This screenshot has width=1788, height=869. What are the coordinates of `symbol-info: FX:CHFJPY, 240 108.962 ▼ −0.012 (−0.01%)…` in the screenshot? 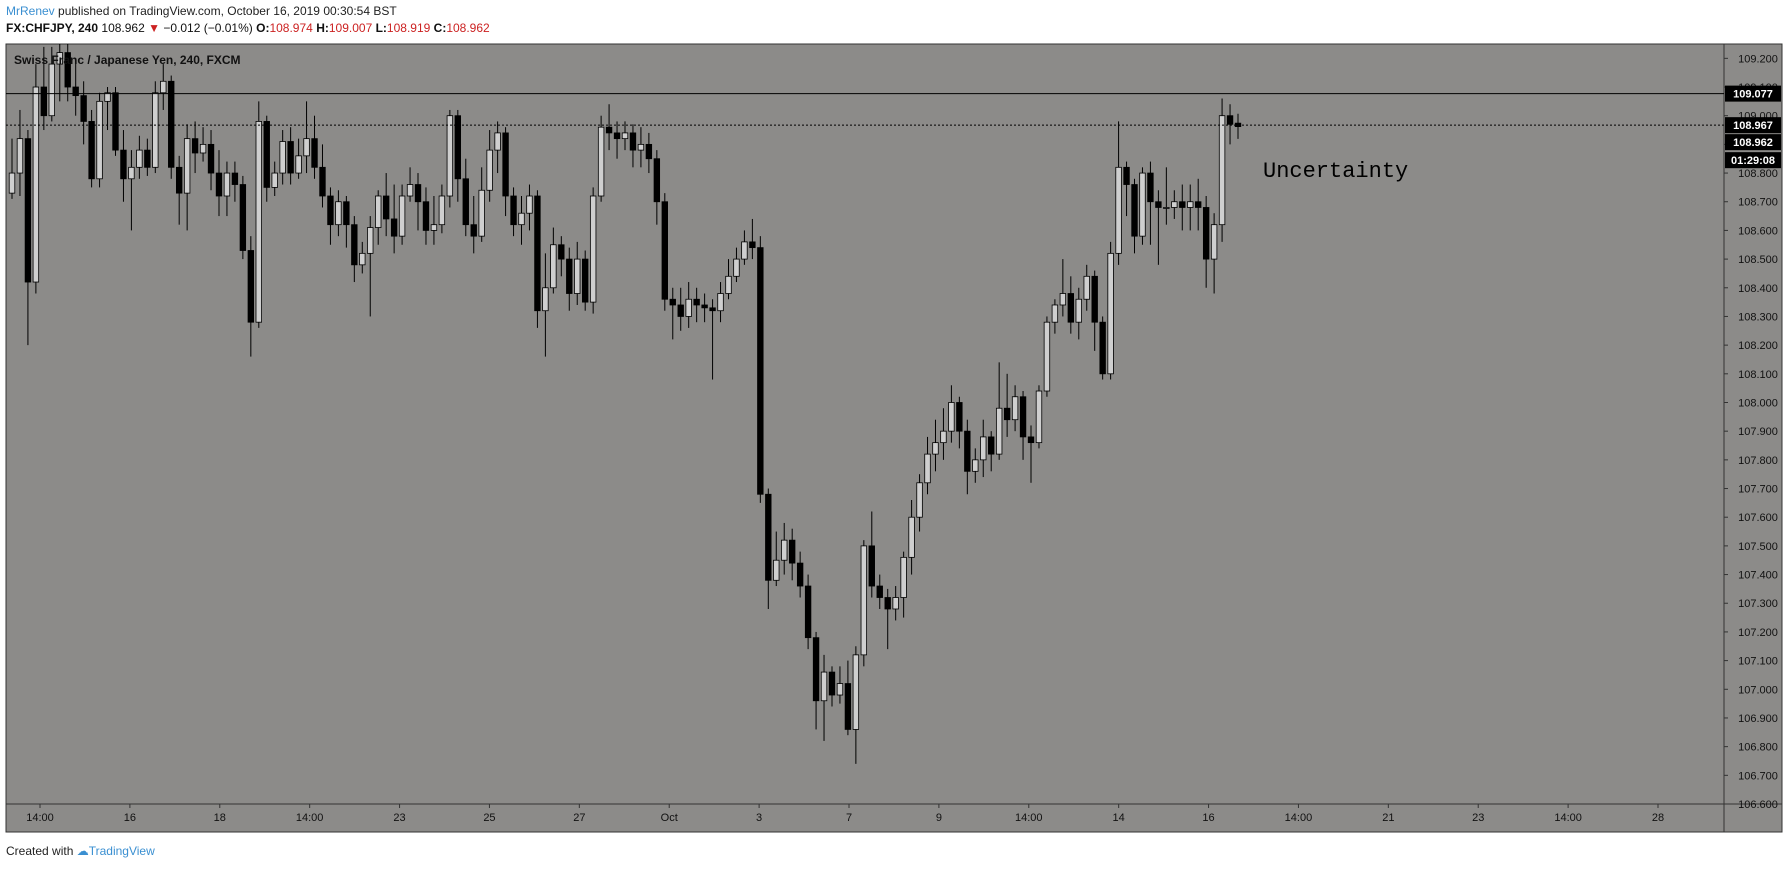 It's located at (248, 28).